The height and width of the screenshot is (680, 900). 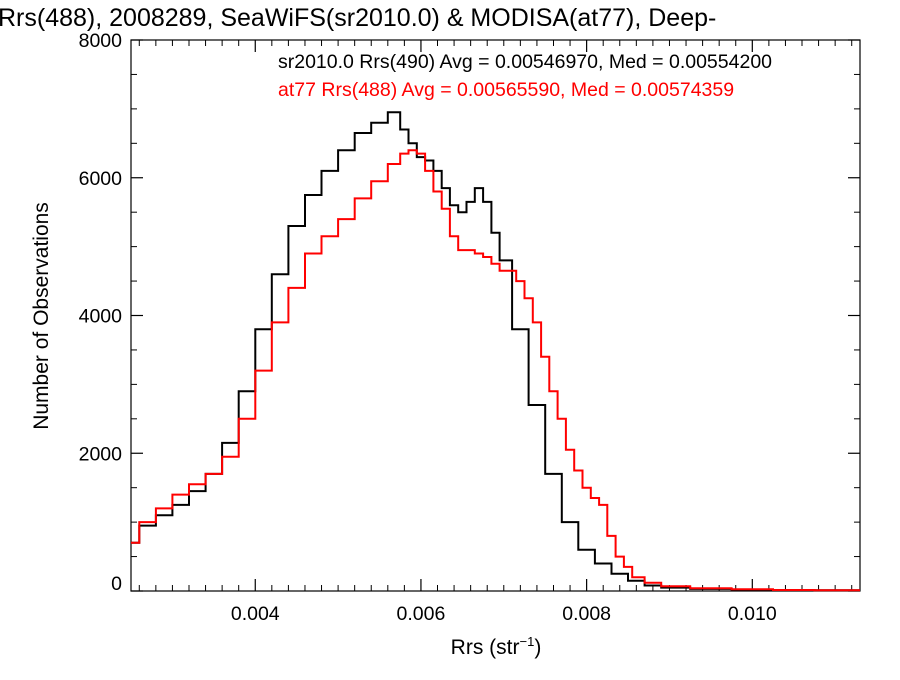 I want to click on x-axis-label: Rrs (str−1), so click(x=496, y=646).